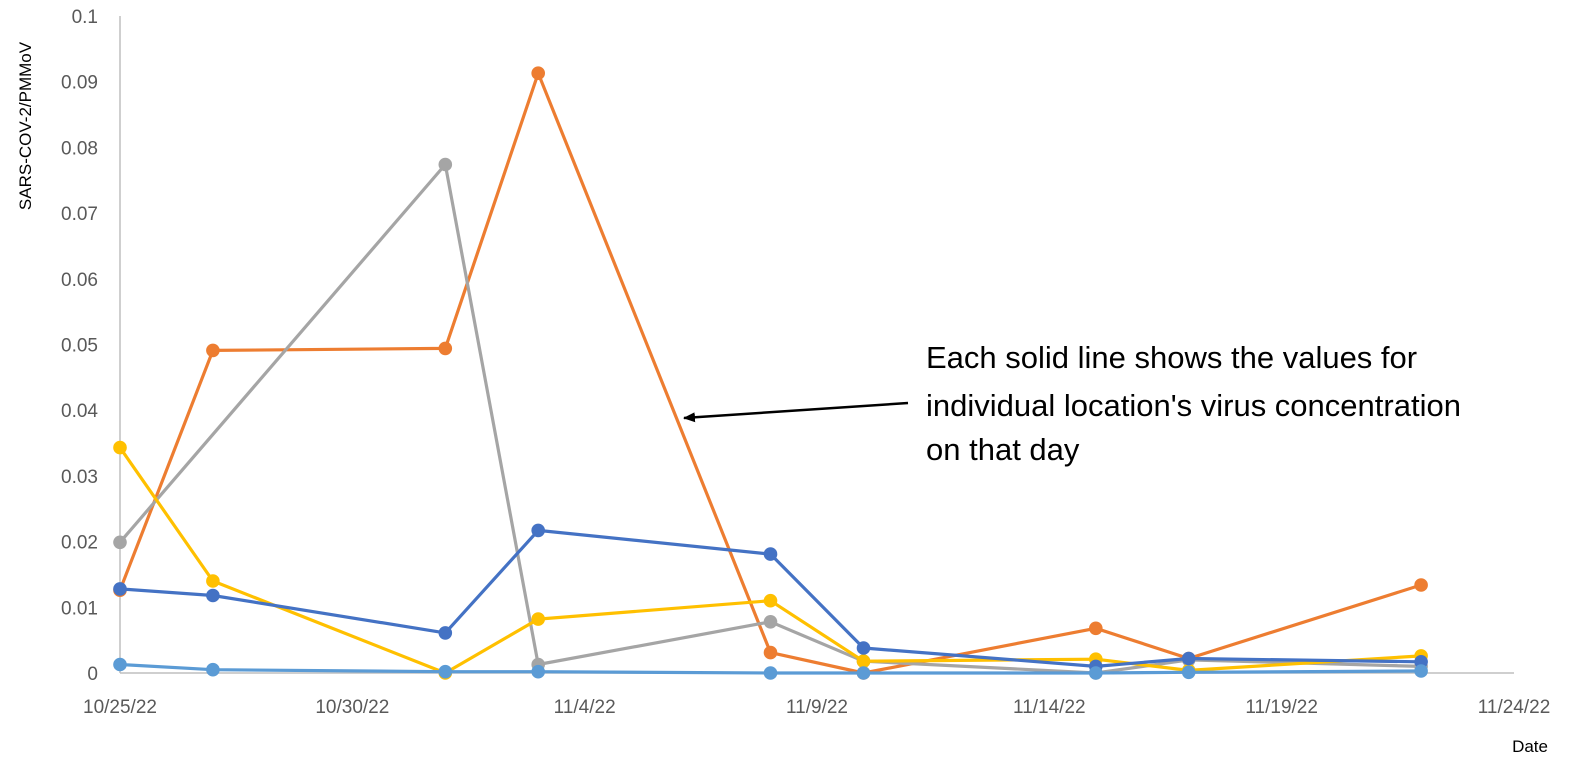 This screenshot has height=764, width=1575. What do you see at coordinates (796, 412) in the screenshot?
I see `annotation-arrow` at bounding box center [796, 412].